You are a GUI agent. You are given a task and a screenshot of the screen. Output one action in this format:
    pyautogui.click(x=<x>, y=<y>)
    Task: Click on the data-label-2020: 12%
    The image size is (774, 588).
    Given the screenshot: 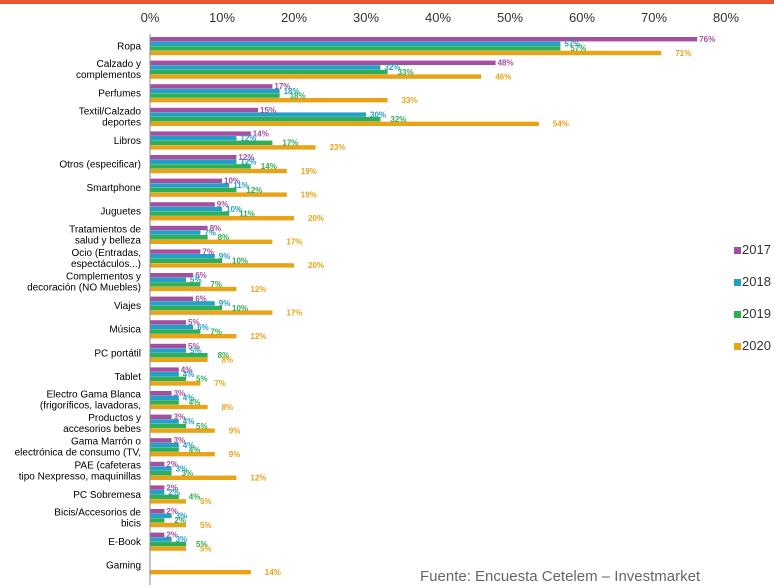 What is the action you would take?
    pyautogui.click(x=258, y=289)
    